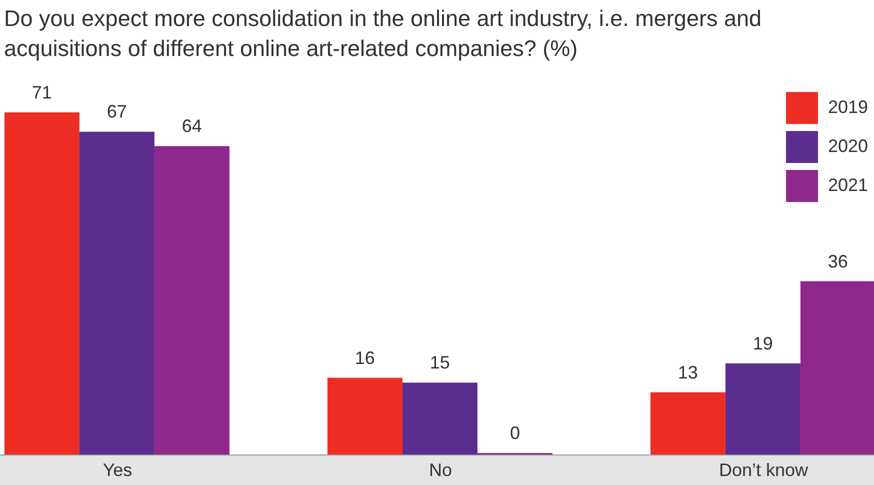 The width and height of the screenshot is (874, 485). I want to click on legend-label: 2019, so click(848, 107).